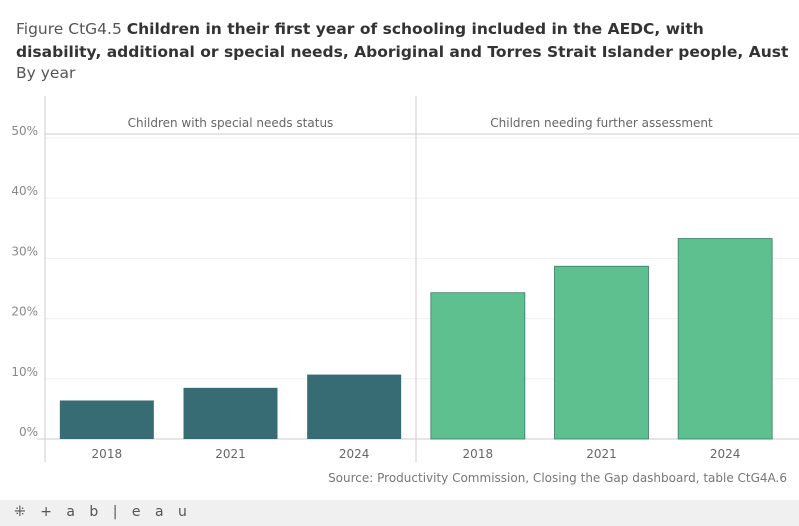 The width and height of the screenshot is (799, 526). I want to click on tableau-footer: ⁜ + a b | e a u, so click(399, 513).